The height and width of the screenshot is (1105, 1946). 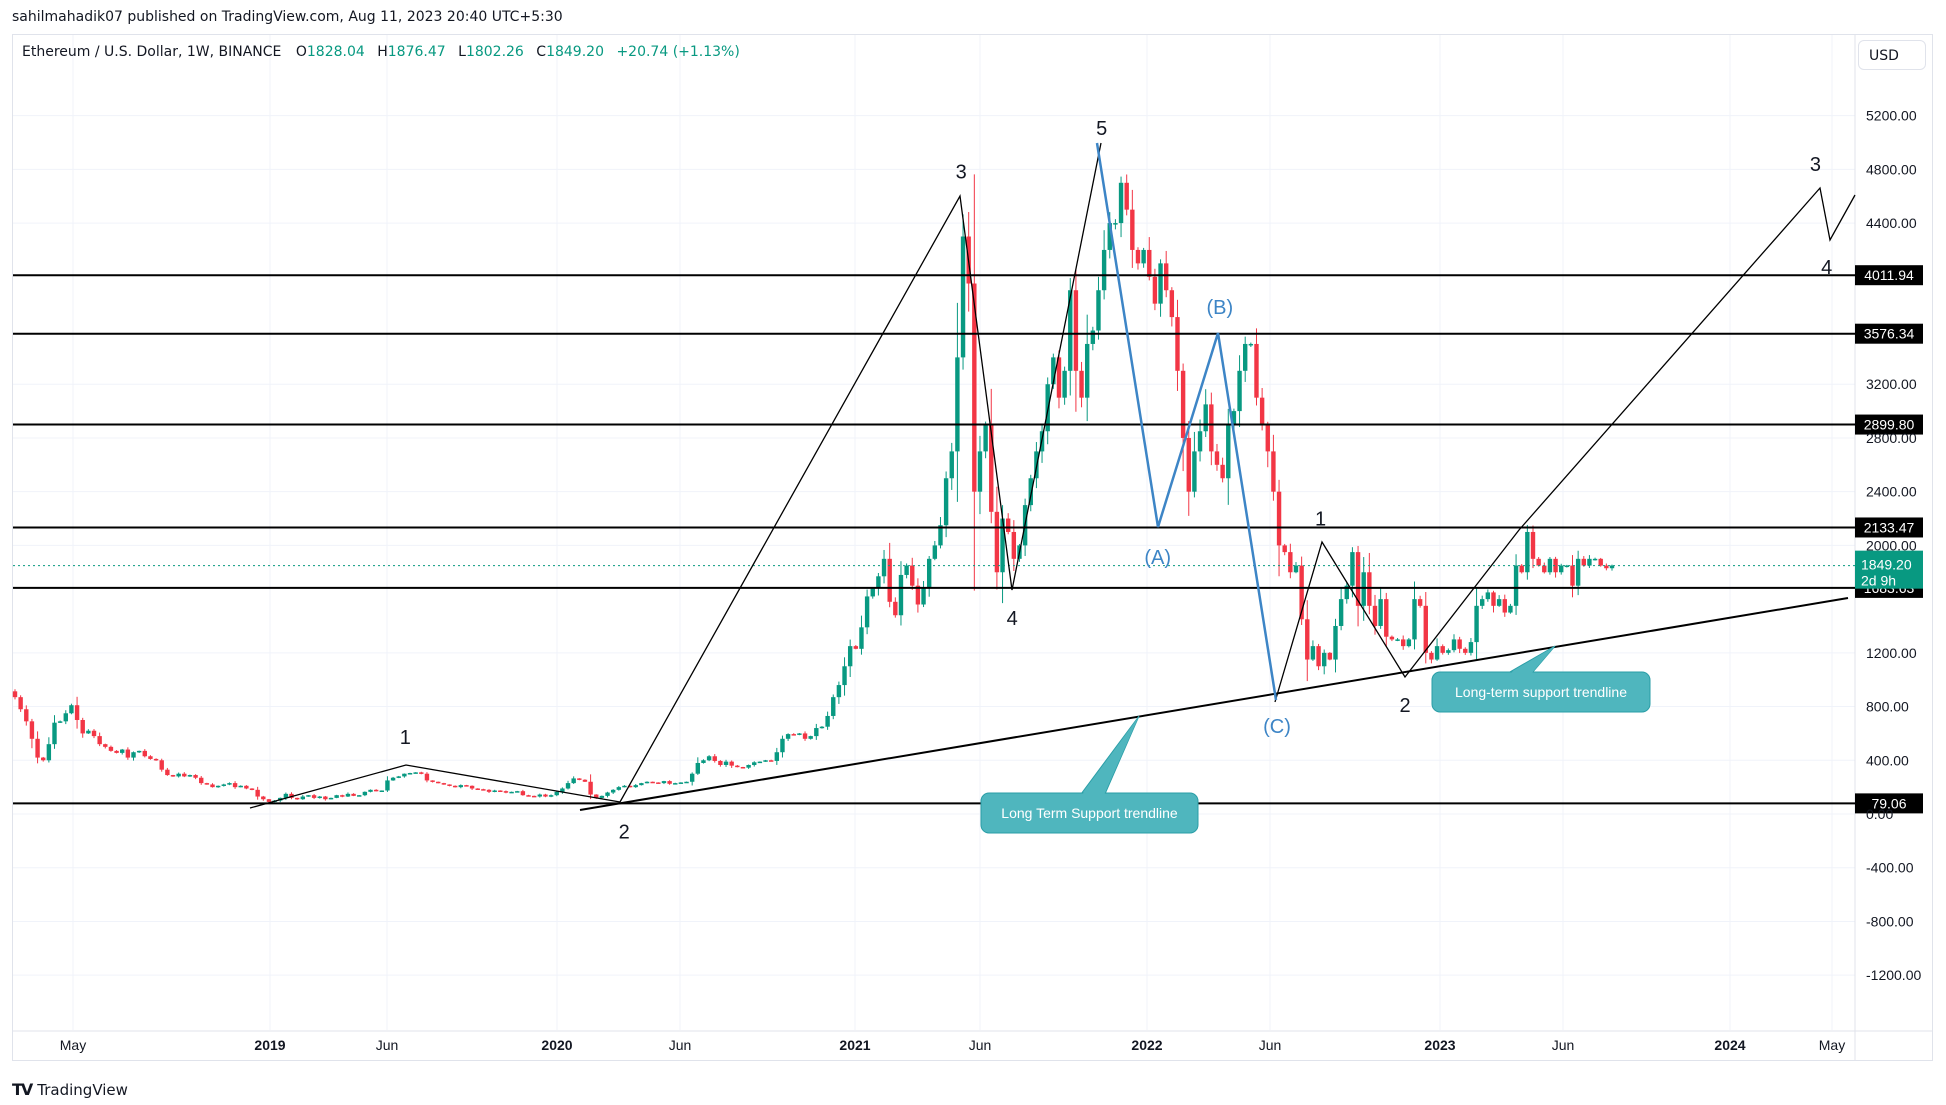 I want to click on svg-text: 0.00, so click(x=1879, y=814).